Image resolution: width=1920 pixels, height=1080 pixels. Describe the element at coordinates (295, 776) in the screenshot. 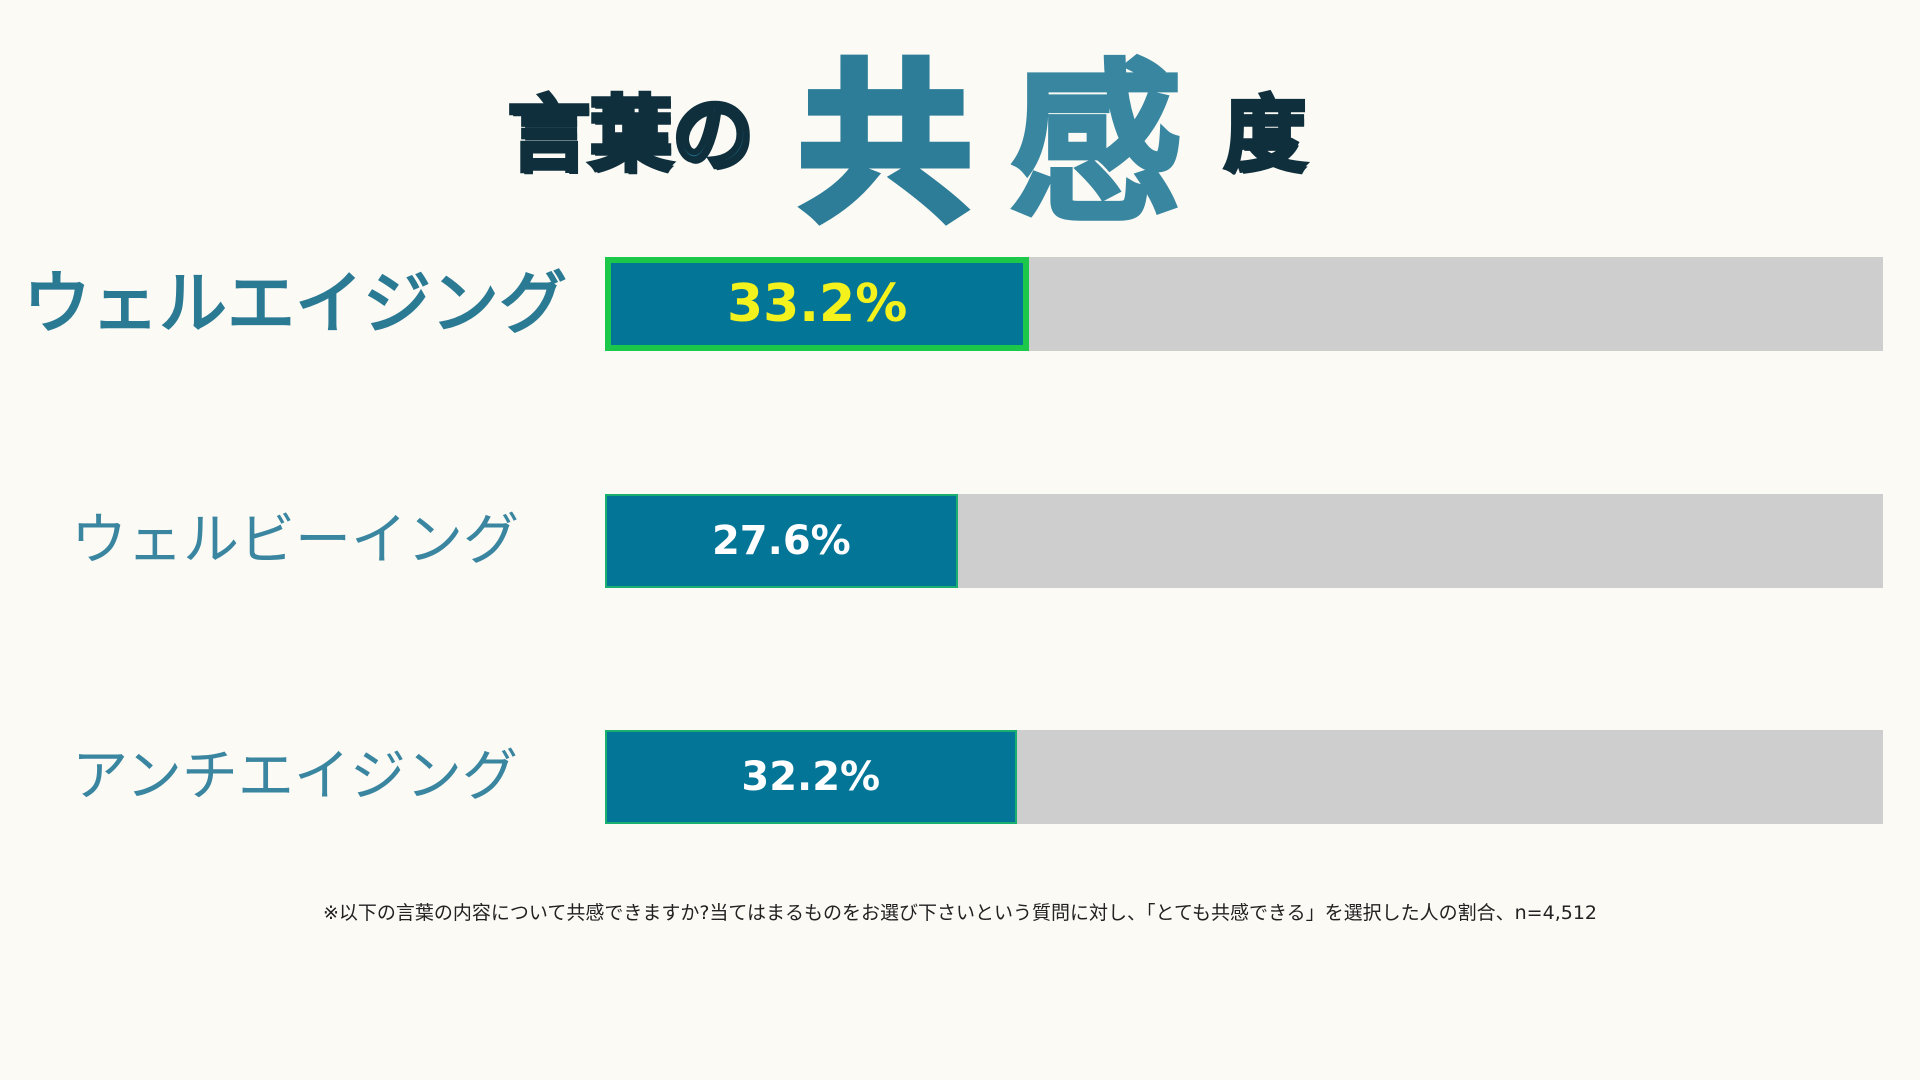

I see `category-label: アンチエイジング` at that location.